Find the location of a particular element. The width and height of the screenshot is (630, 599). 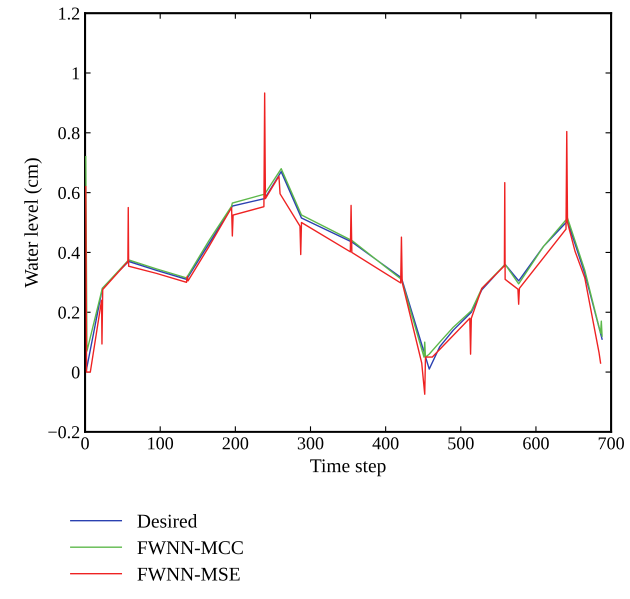

x-tick-label: 200 is located at coordinates (235, 443).